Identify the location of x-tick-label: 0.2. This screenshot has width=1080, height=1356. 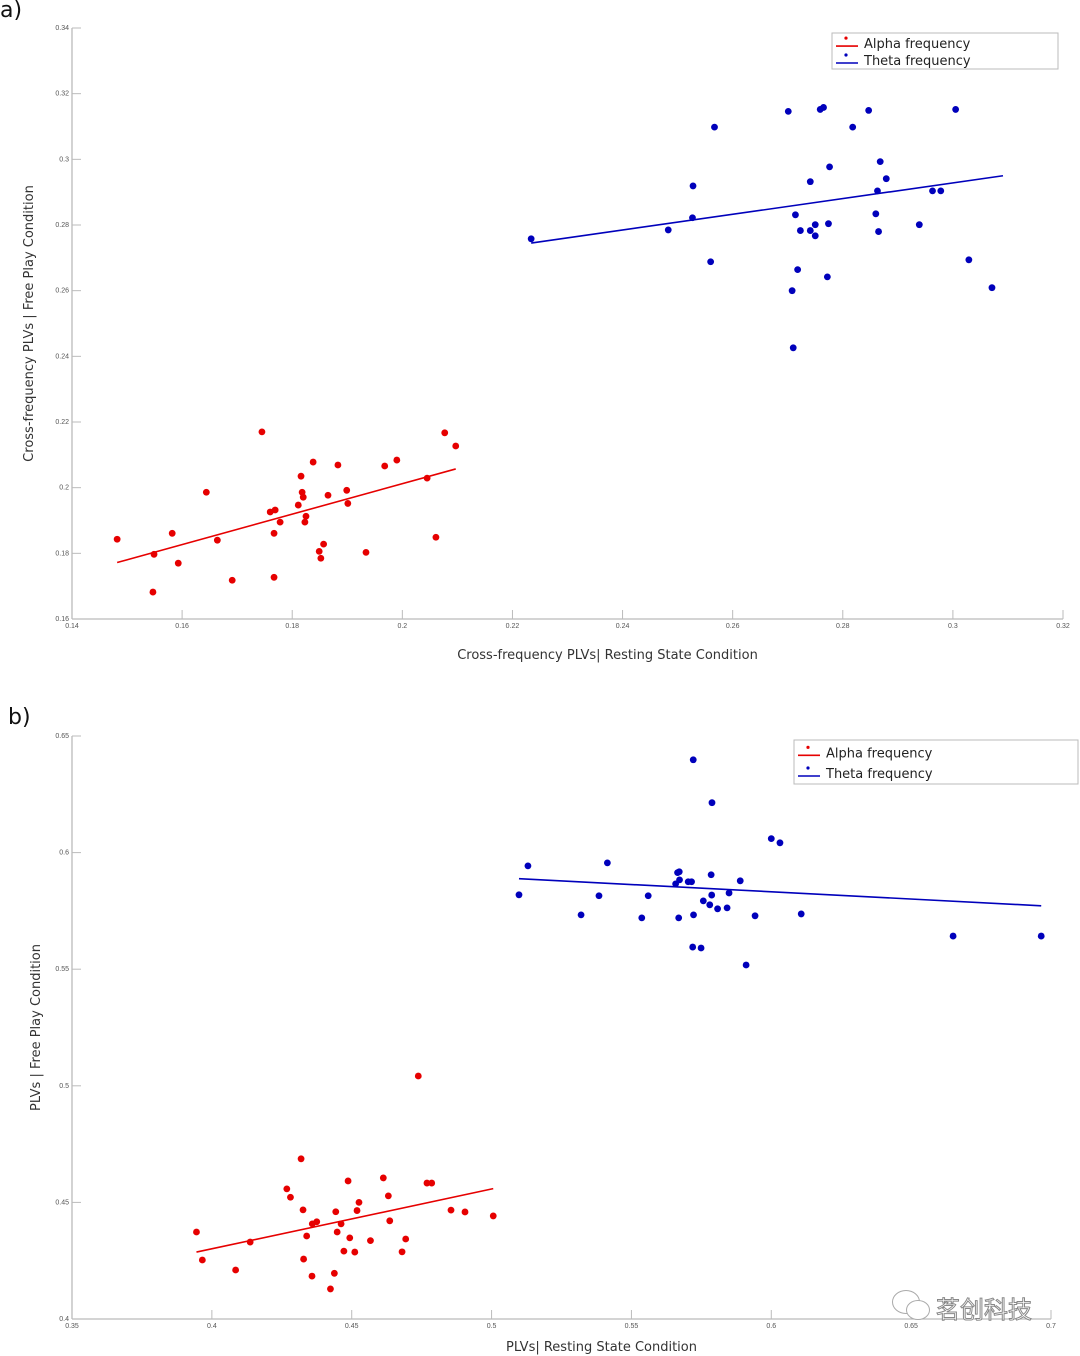
(402, 626).